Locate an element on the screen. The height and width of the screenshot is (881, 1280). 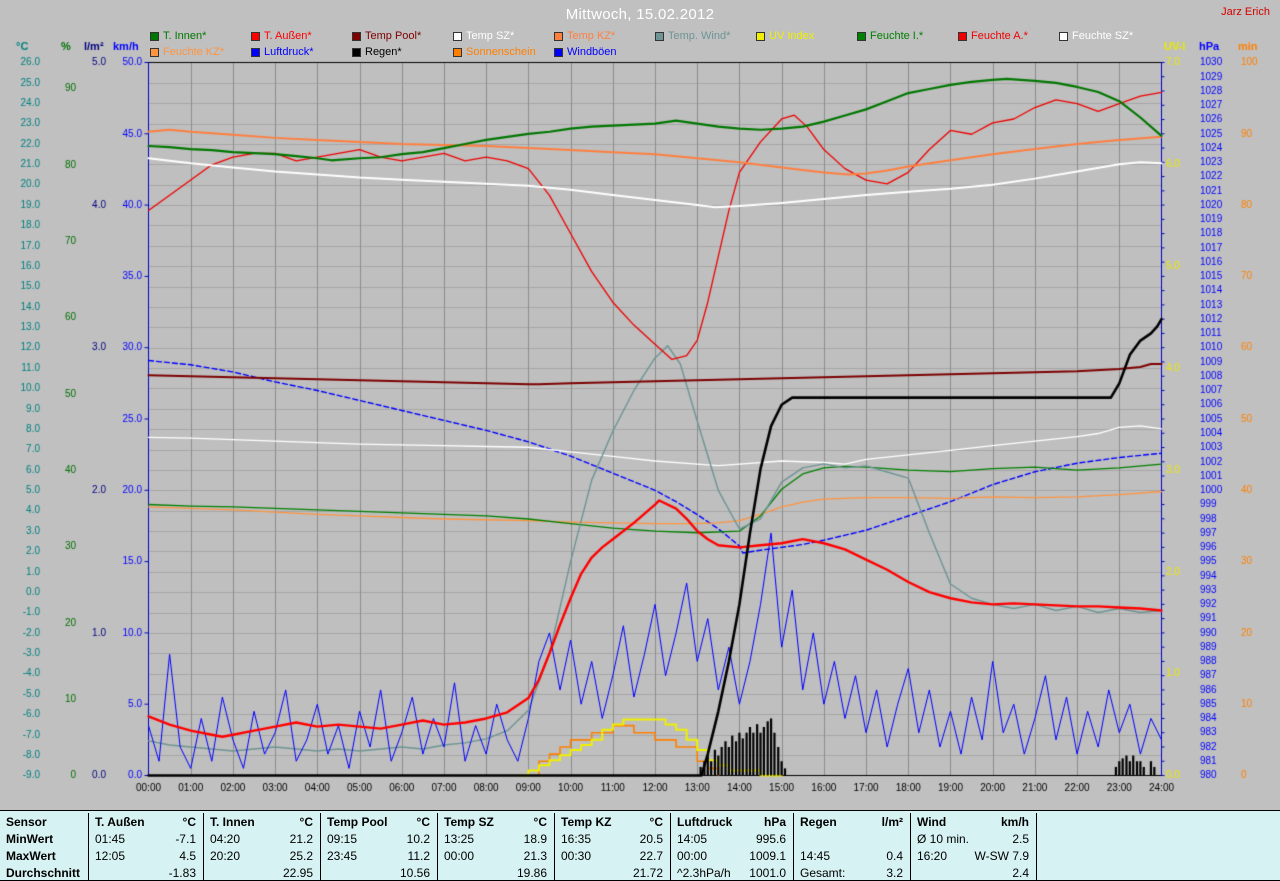
legend-label: T. Innen* is located at coordinates (185, 36).